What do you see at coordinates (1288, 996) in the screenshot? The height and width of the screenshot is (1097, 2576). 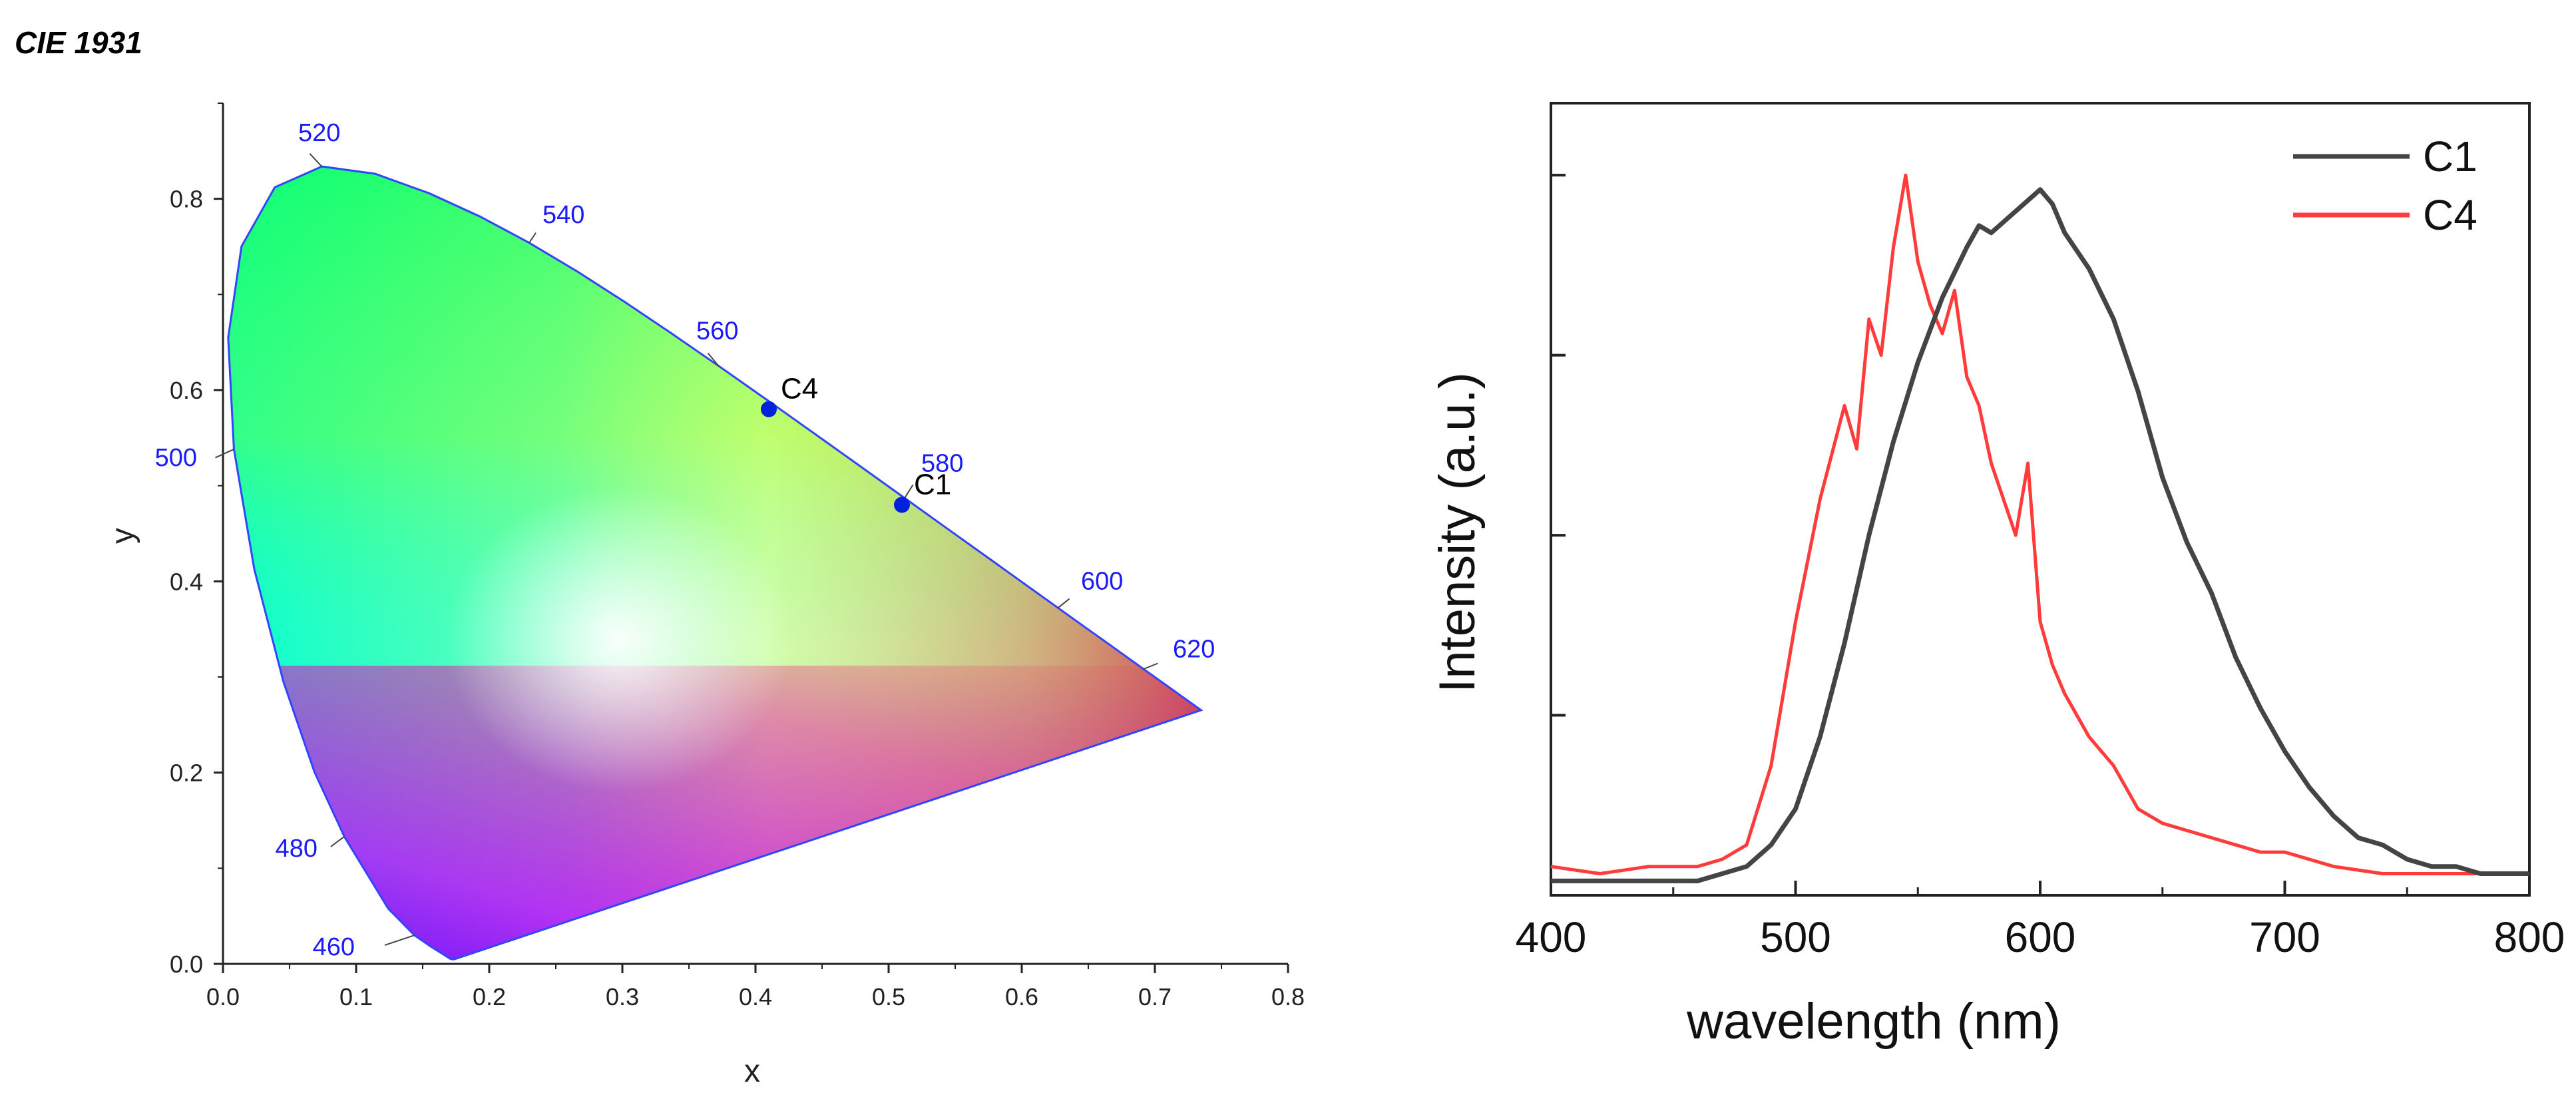 I see `cie-x-tick-label: 0.8` at bounding box center [1288, 996].